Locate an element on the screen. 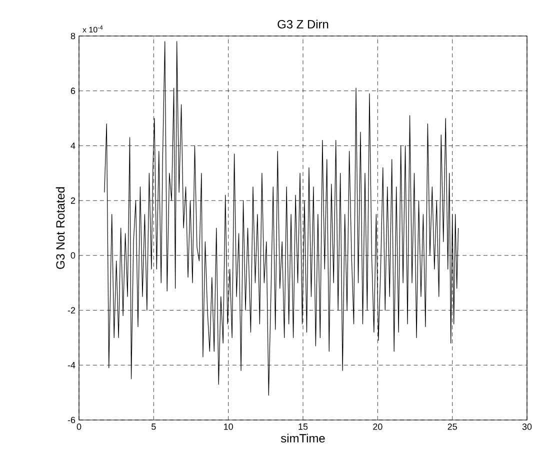 The height and width of the screenshot is (473, 558). x-axis-title: simTime is located at coordinates (302, 438).